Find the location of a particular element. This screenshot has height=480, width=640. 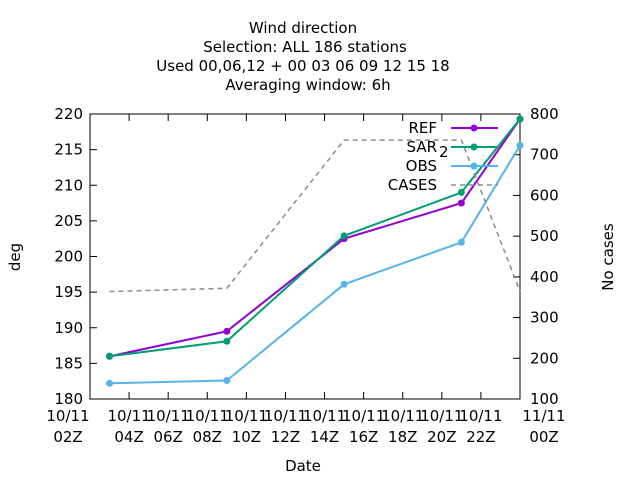

legend-label-sar: SAR is located at coordinates (422, 147).